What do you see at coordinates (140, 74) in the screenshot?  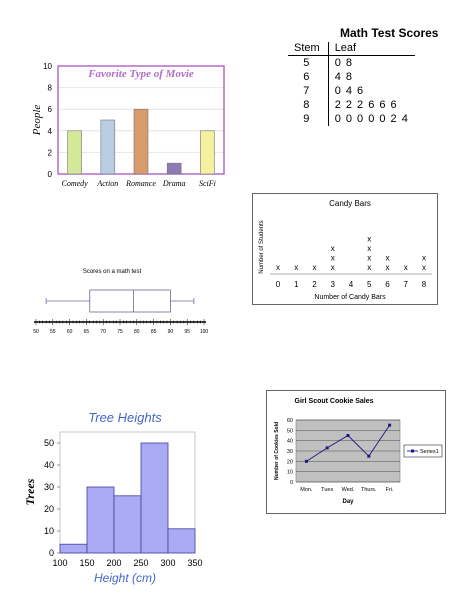 I see `chart-title: Favorite Type of Movie` at bounding box center [140, 74].